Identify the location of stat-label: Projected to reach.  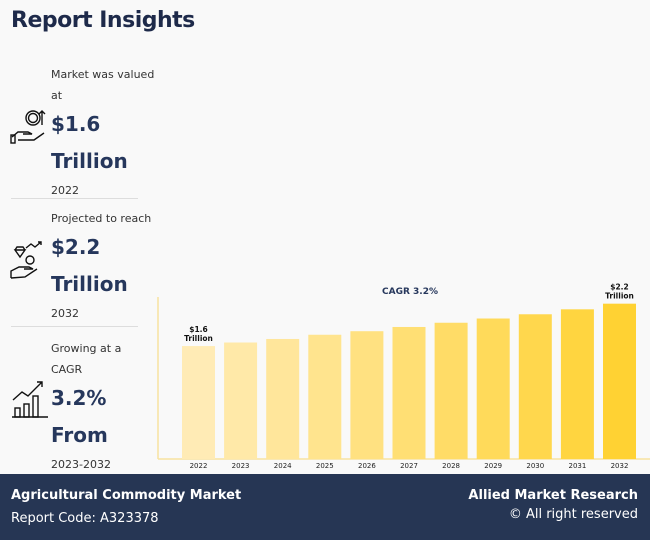
(101, 218).